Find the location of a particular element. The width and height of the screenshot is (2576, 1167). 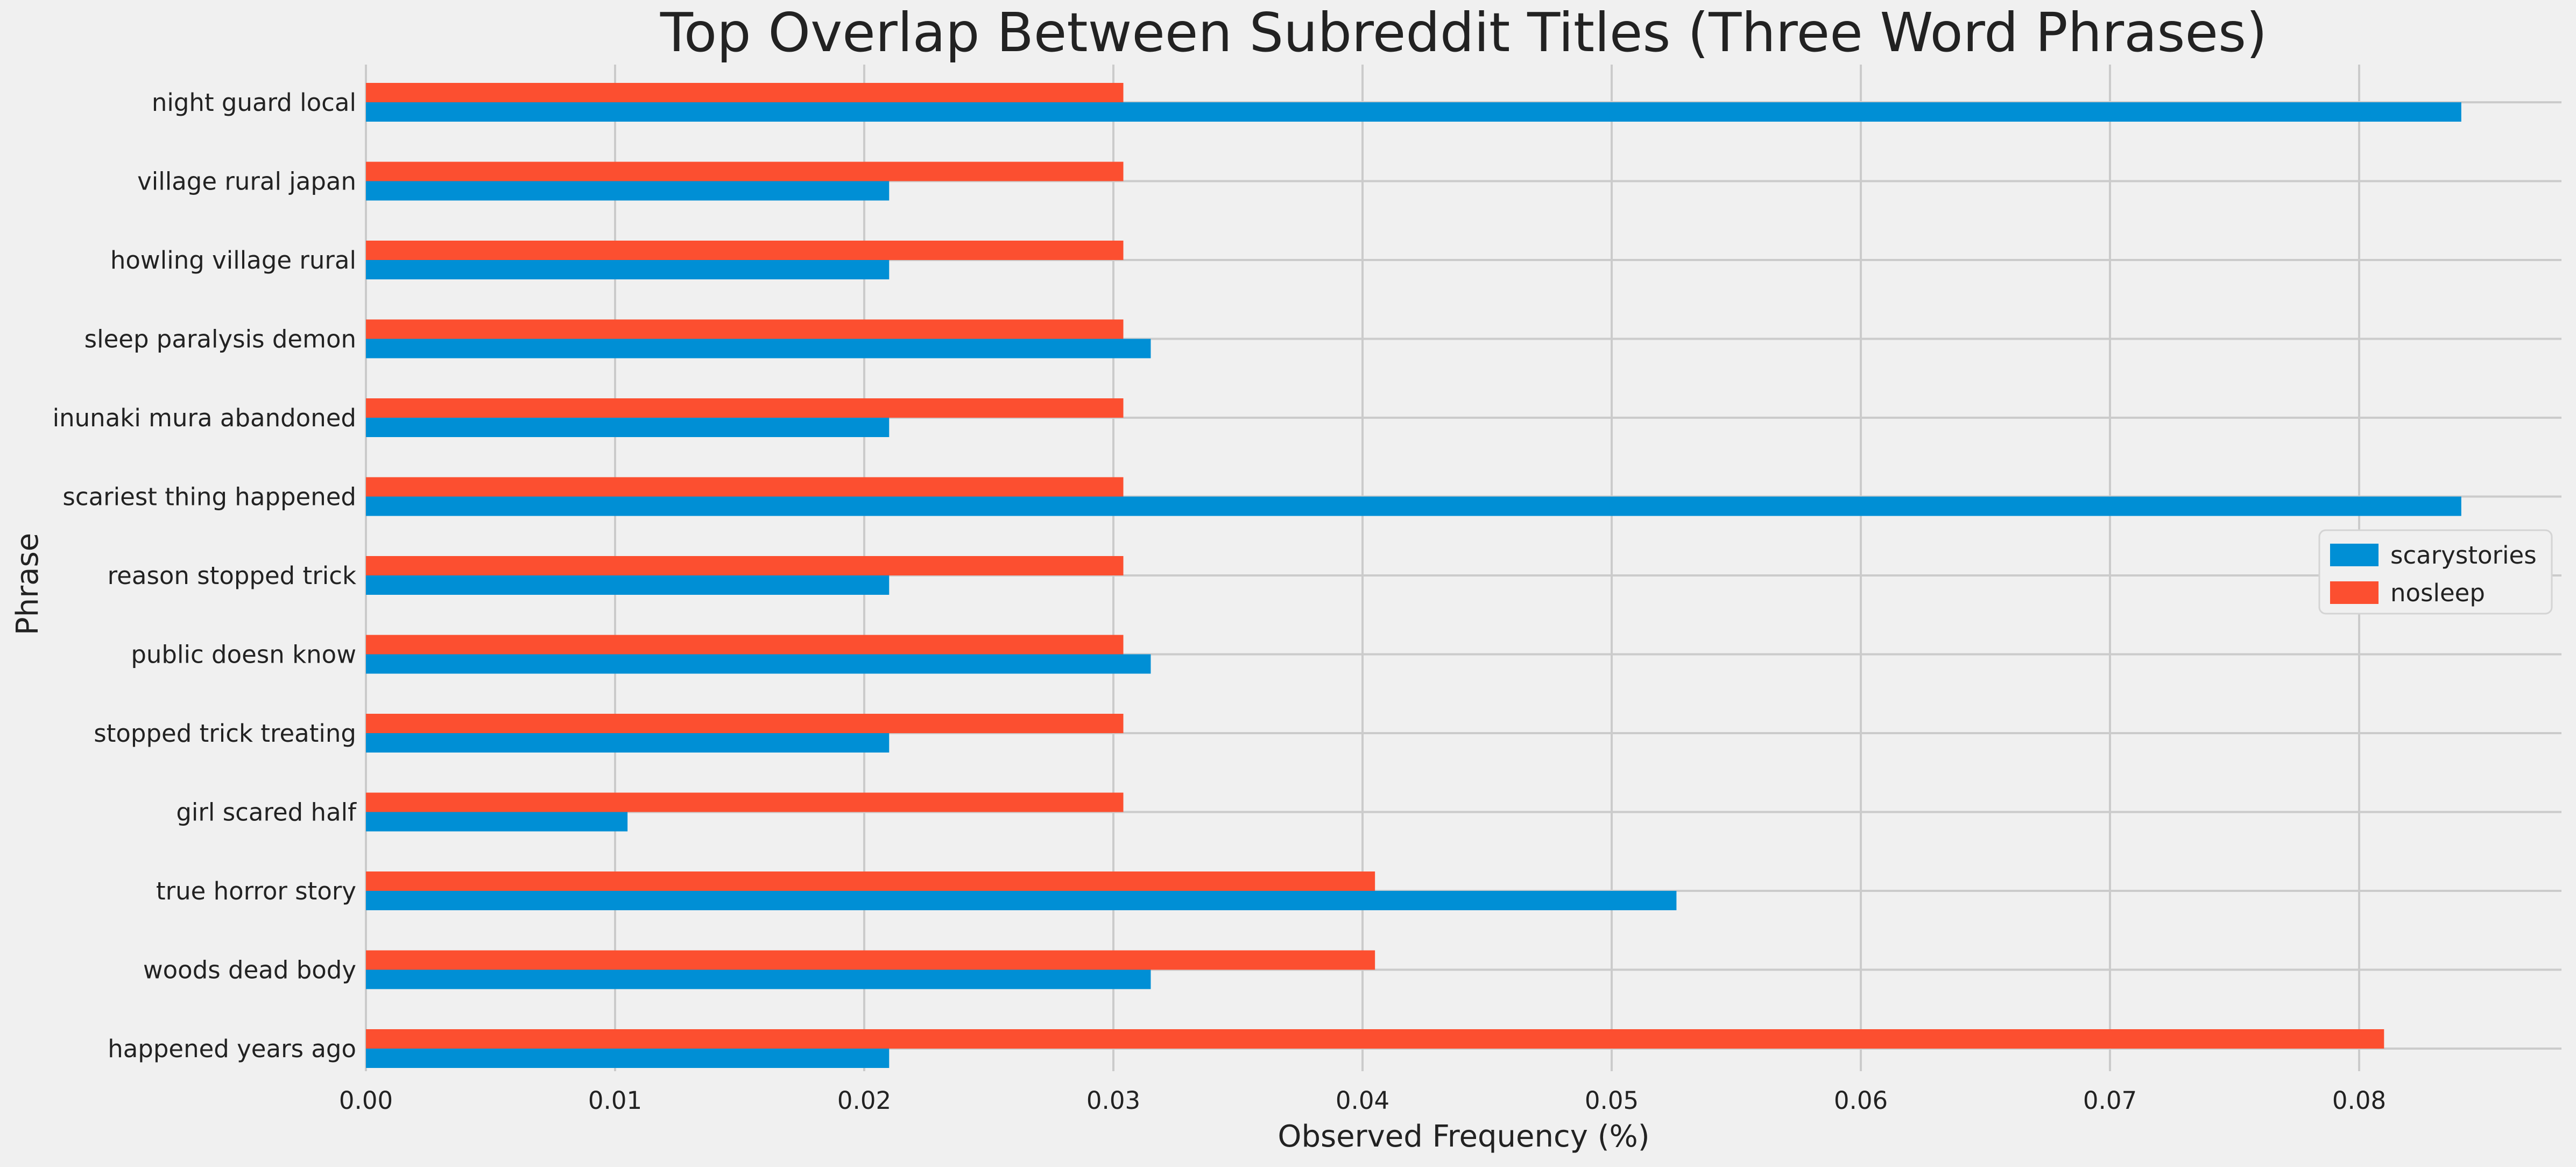

x-tick-label: 0.04 is located at coordinates (1362, 1100).